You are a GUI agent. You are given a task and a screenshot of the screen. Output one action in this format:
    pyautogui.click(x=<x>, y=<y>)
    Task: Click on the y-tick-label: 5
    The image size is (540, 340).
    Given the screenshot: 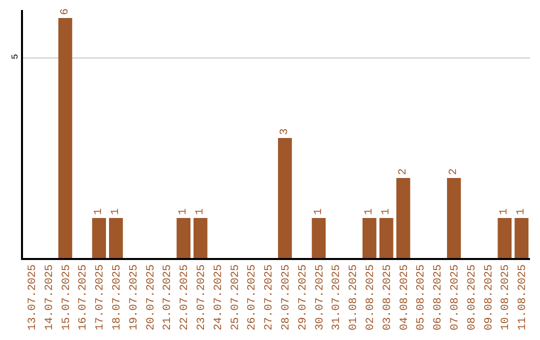 What is the action you would take?
    pyautogui.click(x=15, y=57)
    